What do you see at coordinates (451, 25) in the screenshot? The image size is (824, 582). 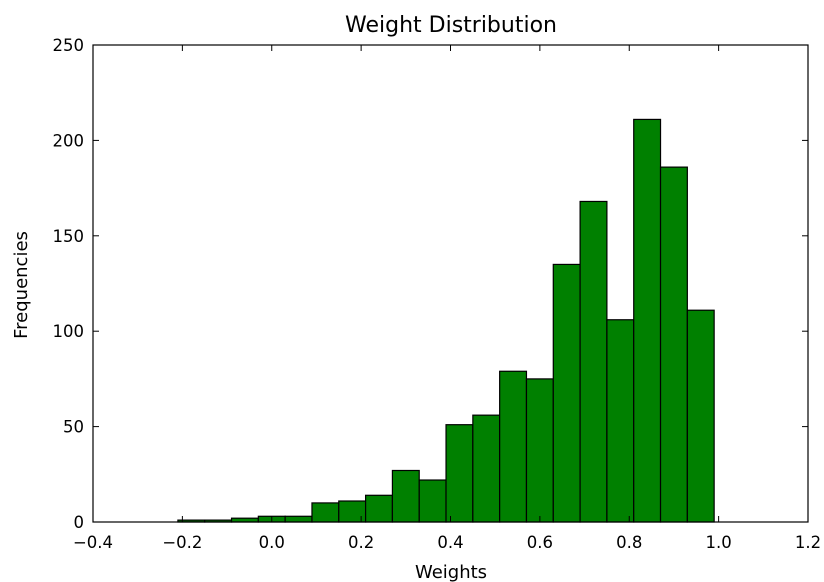 I see `chart-title: Weight Distribution` at bounding box center [451, 25].